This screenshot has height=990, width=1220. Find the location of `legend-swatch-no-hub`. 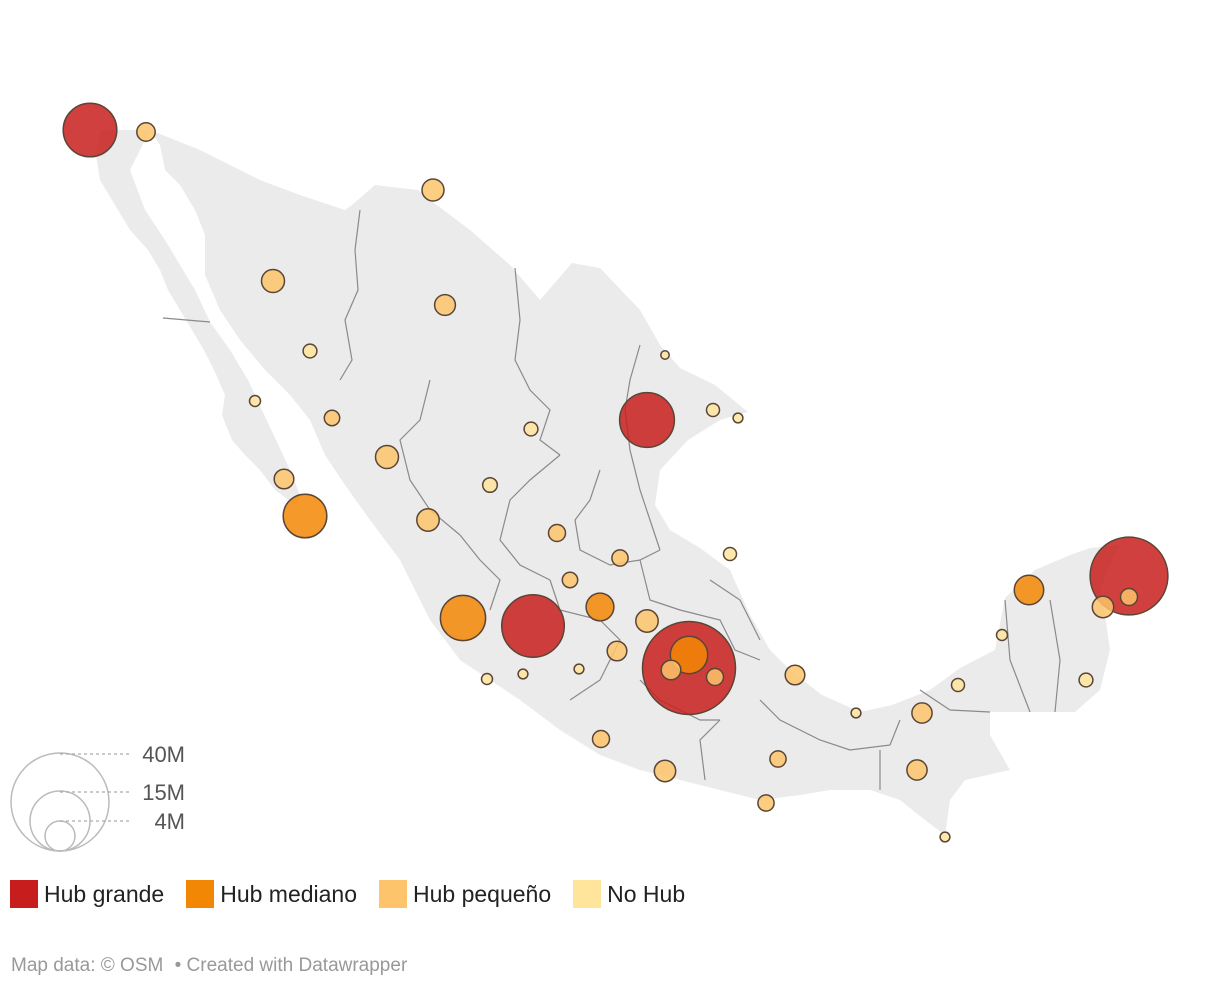

legend-swatch-no-hub is located at coordinates (587, 894).